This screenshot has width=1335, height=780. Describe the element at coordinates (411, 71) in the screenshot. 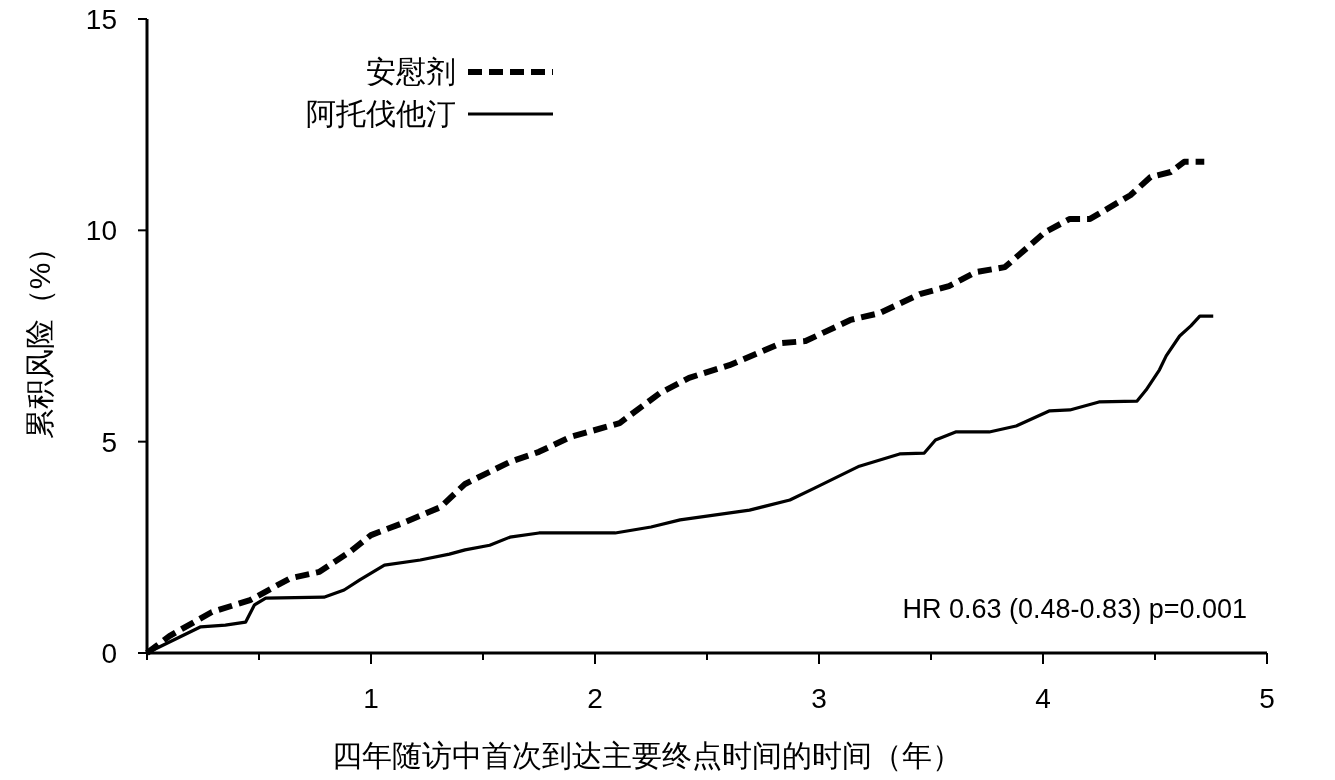

I see `legend-label: 安慰剂` at that location.